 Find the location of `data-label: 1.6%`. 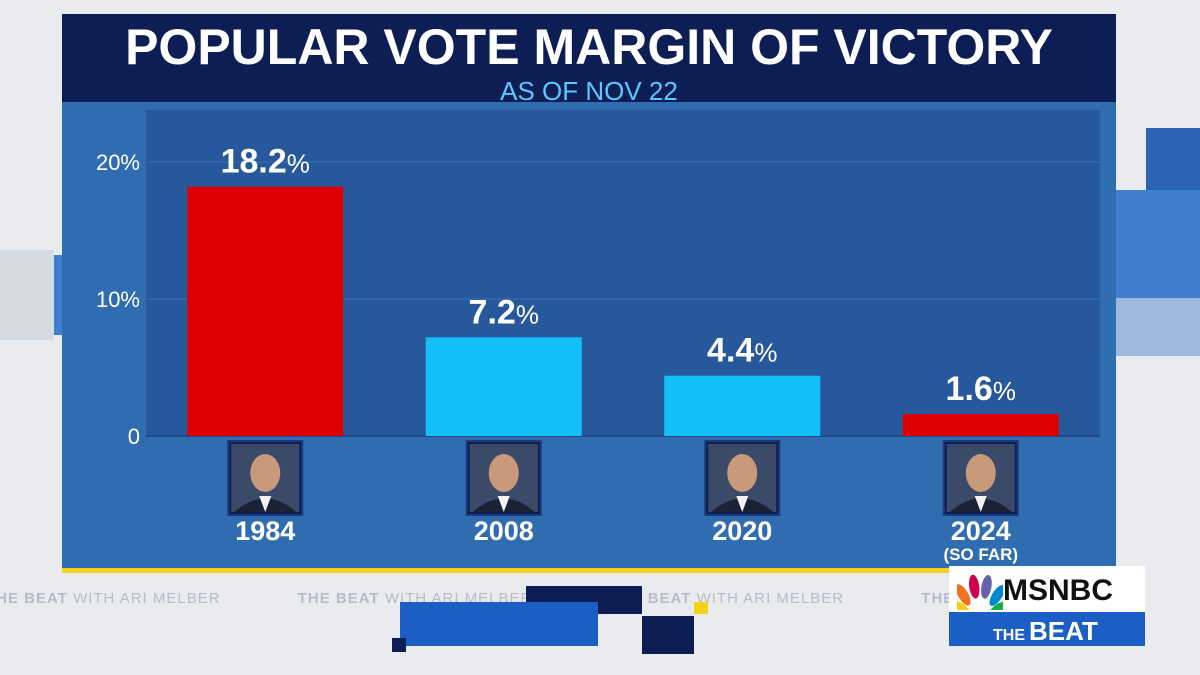

data-label: 1.6% is located at coordinates (981, 389).